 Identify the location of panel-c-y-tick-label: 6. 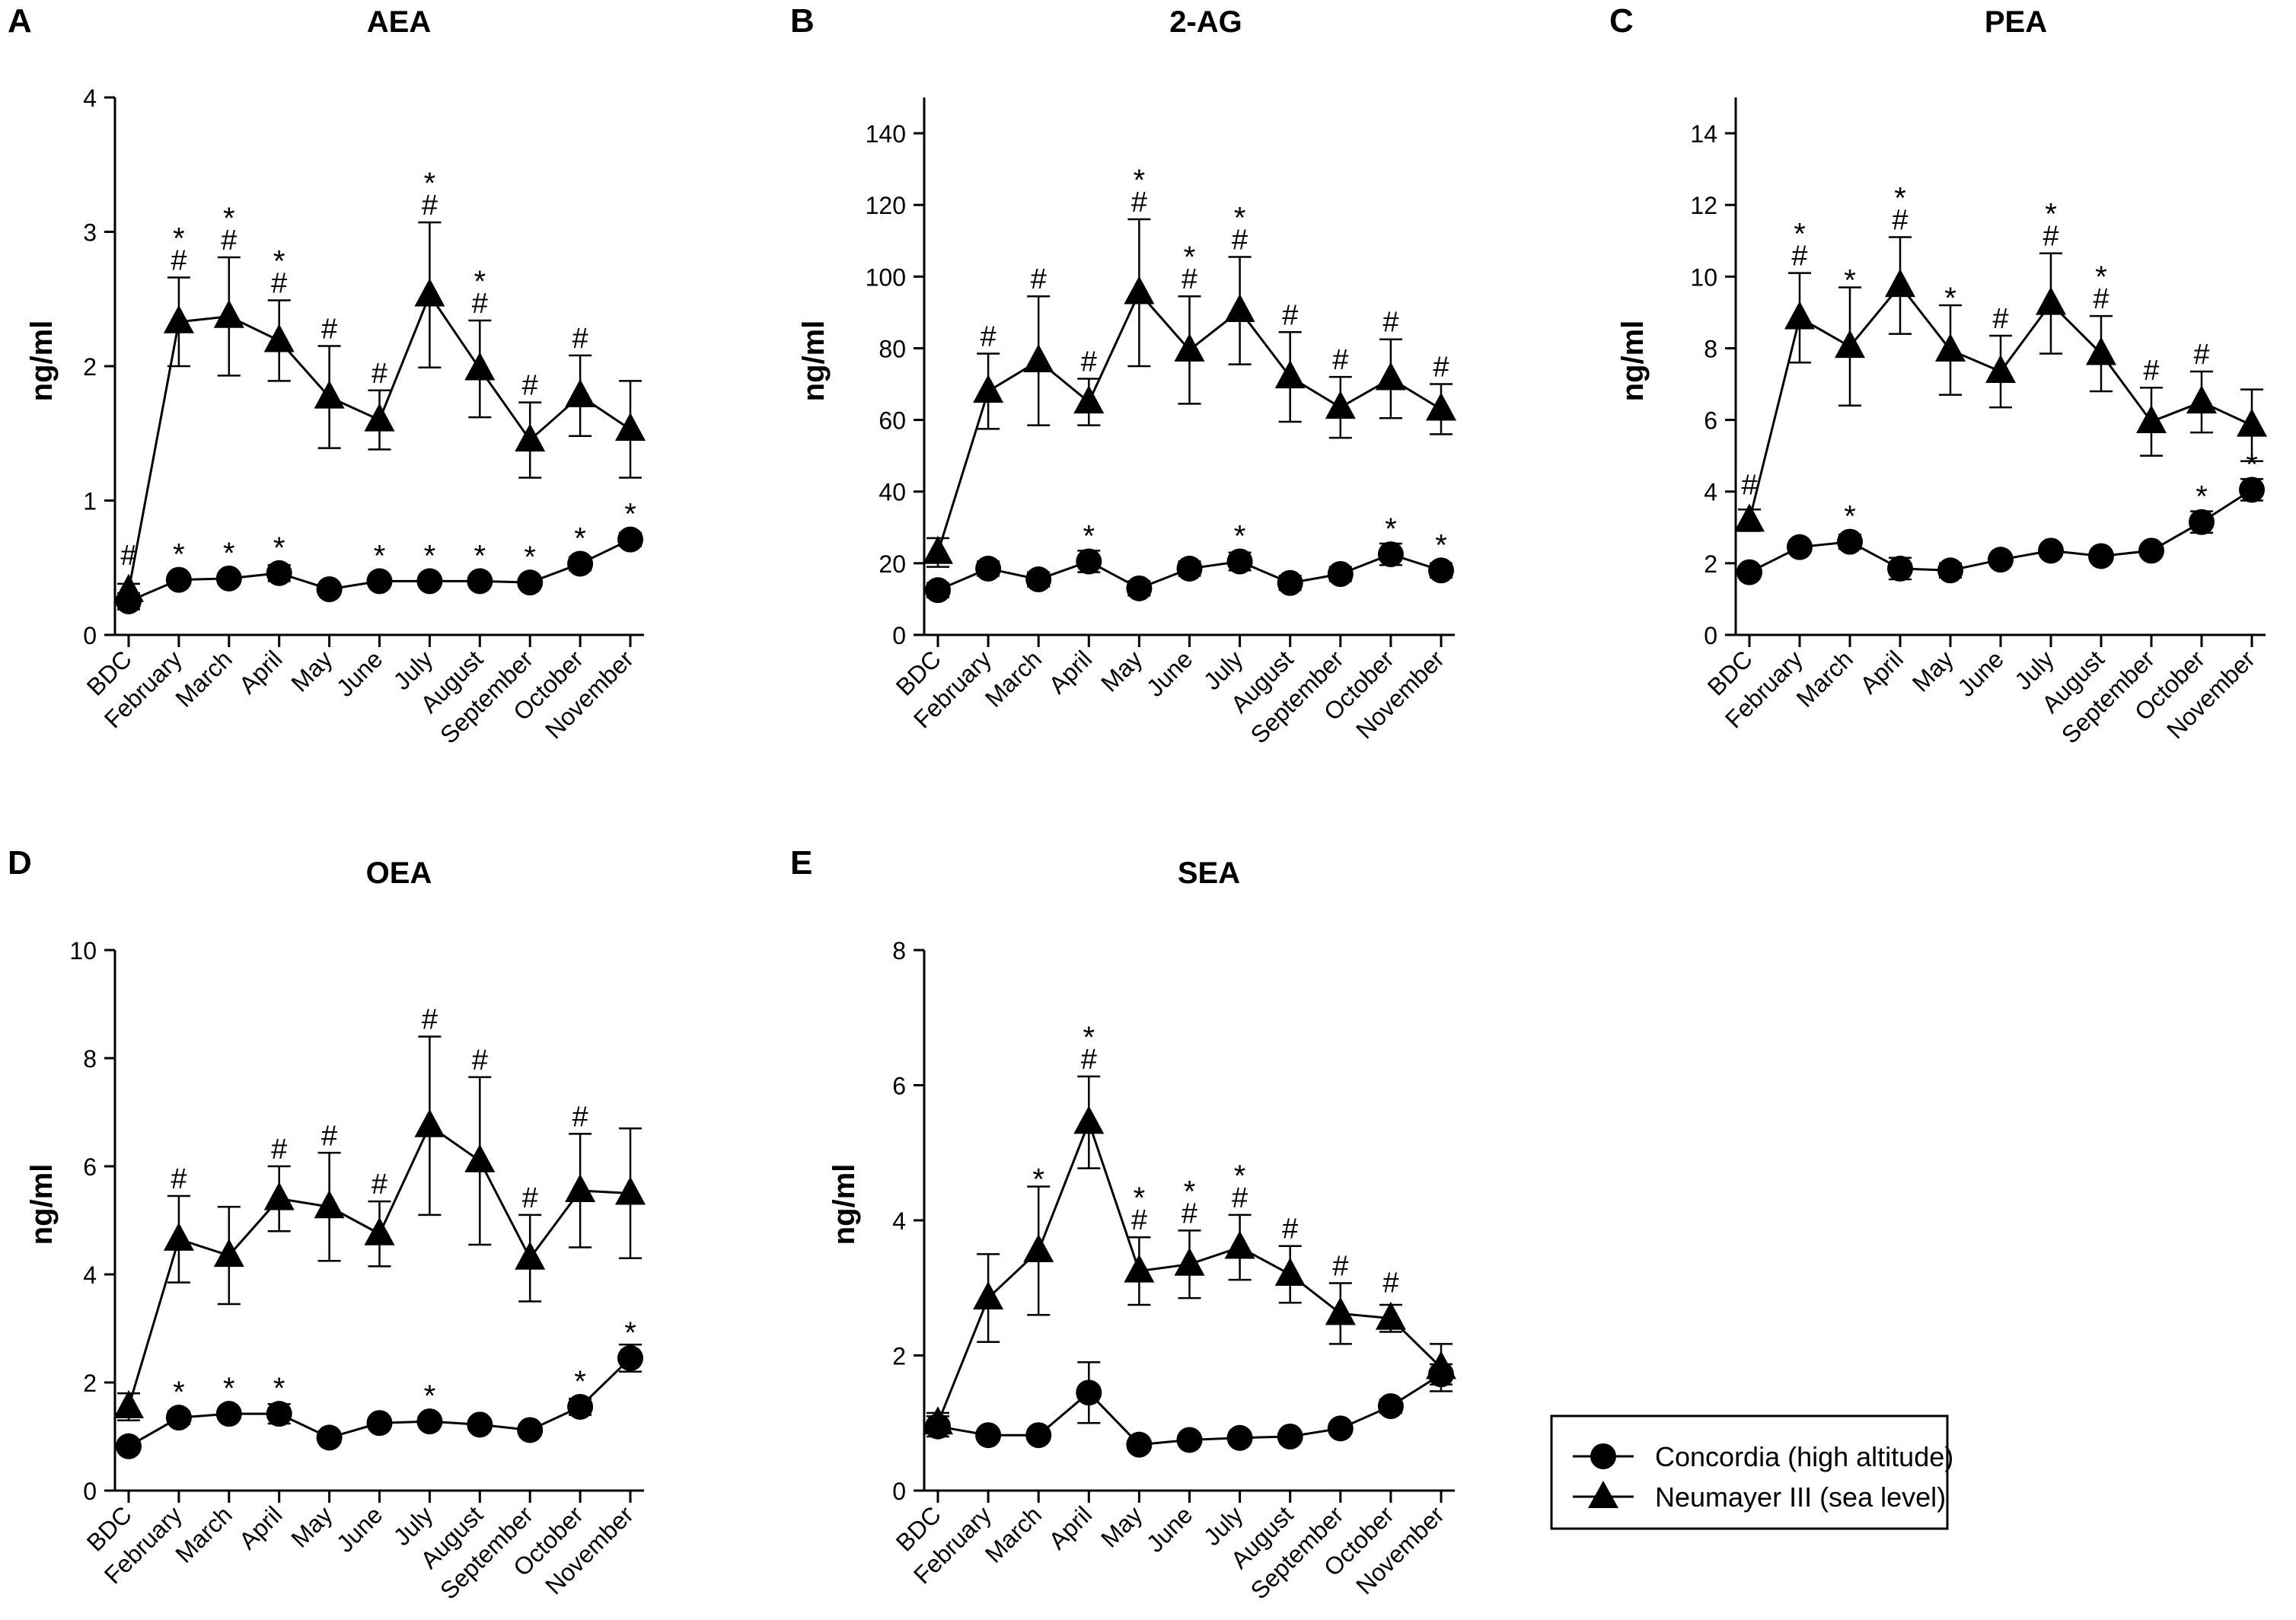
(1711, 421).